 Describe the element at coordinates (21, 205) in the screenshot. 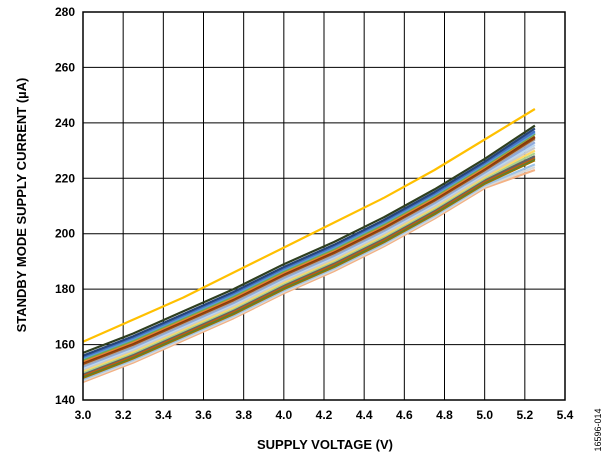

I see `y-axis-label: STANDBY MODE SUPPLY CURRENT (µA)` at that location.